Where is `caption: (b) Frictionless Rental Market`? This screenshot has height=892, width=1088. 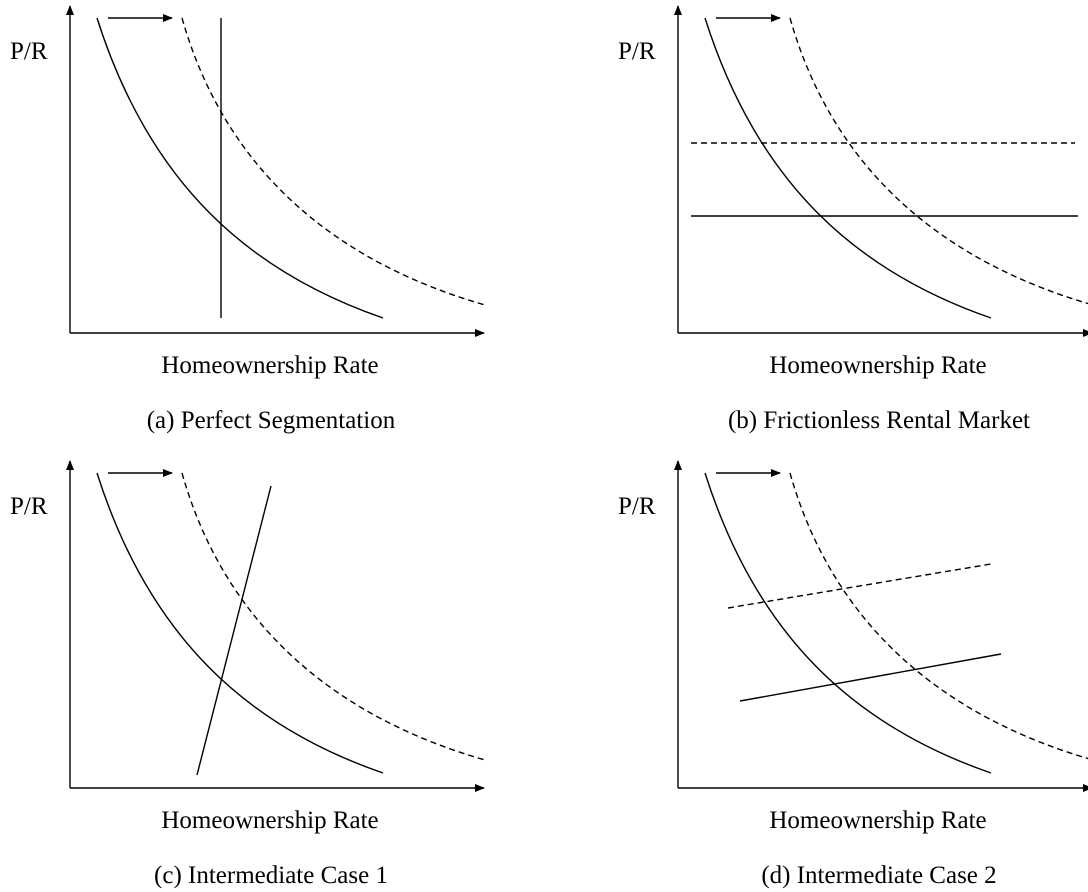
caption: (b) Frictionless Rental Market is located at coordinates (879, 420).